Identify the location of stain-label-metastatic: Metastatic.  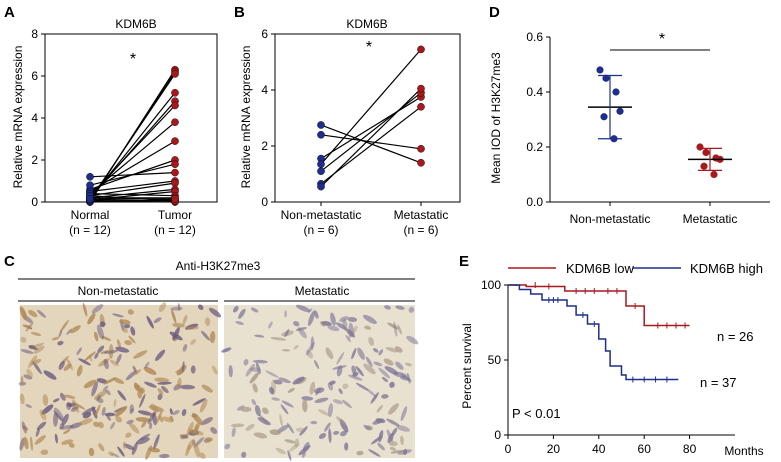
(322, 291).